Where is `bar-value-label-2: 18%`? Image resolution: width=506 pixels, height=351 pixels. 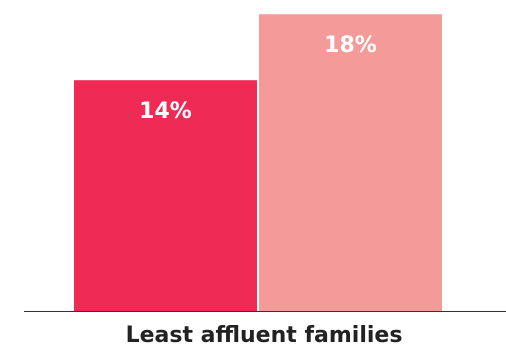 bar-value-label-2: 18% is located at coordinates (350, 45).